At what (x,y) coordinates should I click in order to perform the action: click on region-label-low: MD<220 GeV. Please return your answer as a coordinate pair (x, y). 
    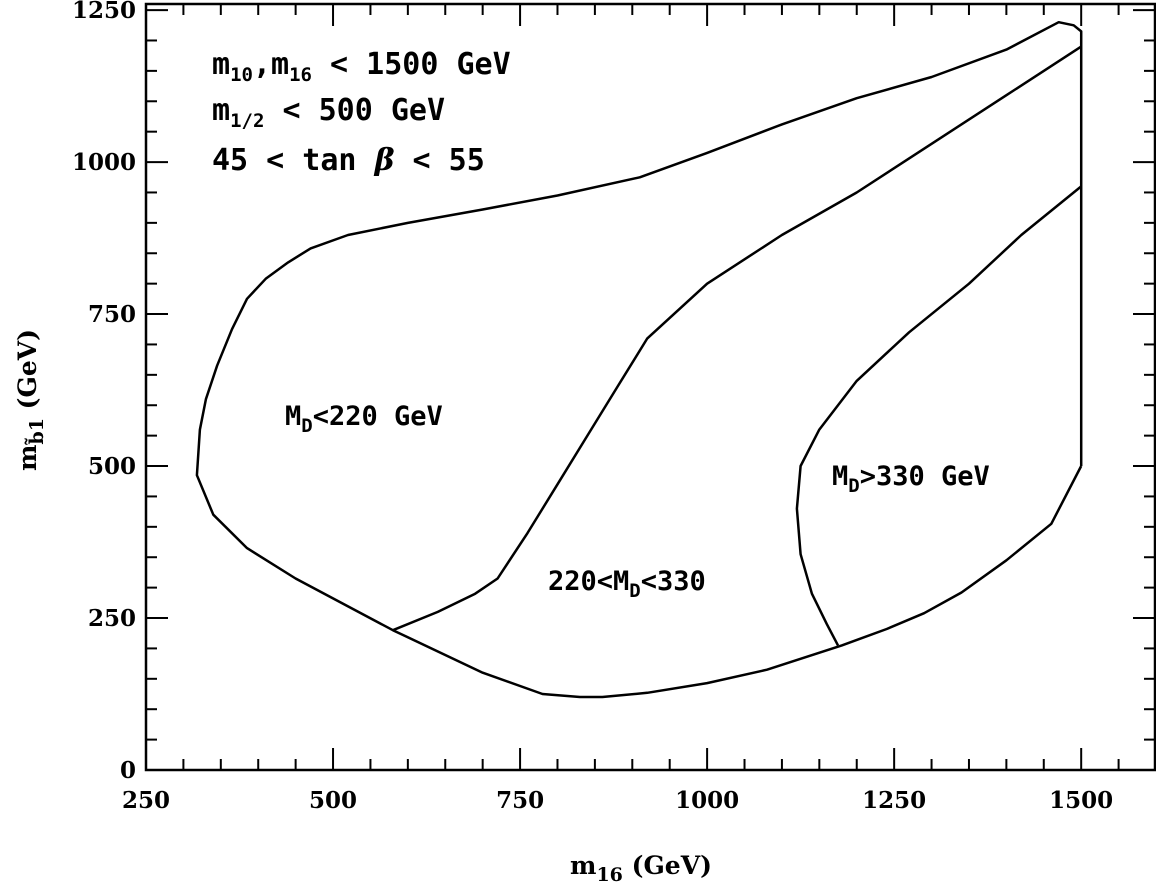
    Looking at the image, I should click on (364, 419).